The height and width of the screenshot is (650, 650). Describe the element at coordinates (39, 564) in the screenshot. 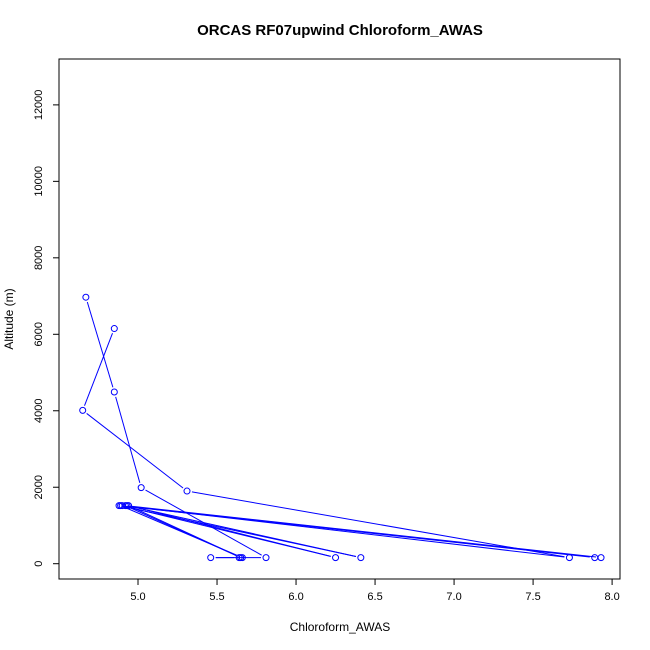

I see `y-tick-label: 0` at that location.